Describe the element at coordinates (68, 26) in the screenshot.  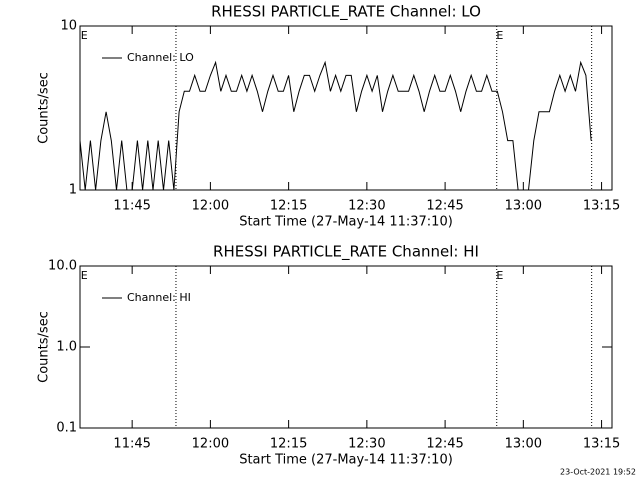
I see `y-tick-label: 10` at that location.